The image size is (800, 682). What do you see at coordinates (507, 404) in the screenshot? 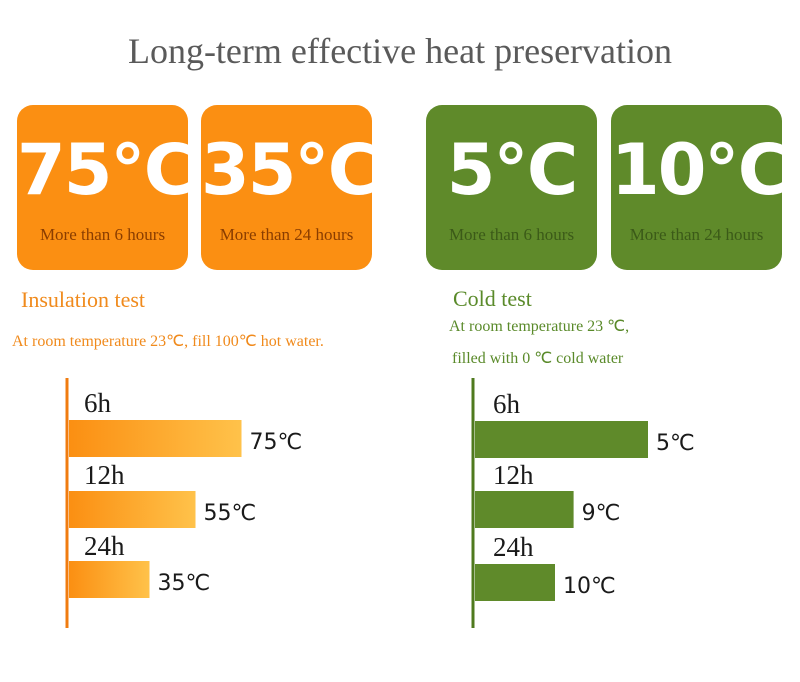
I see `cold-category-label-6h: 6h` at bounding box center [507, 404].